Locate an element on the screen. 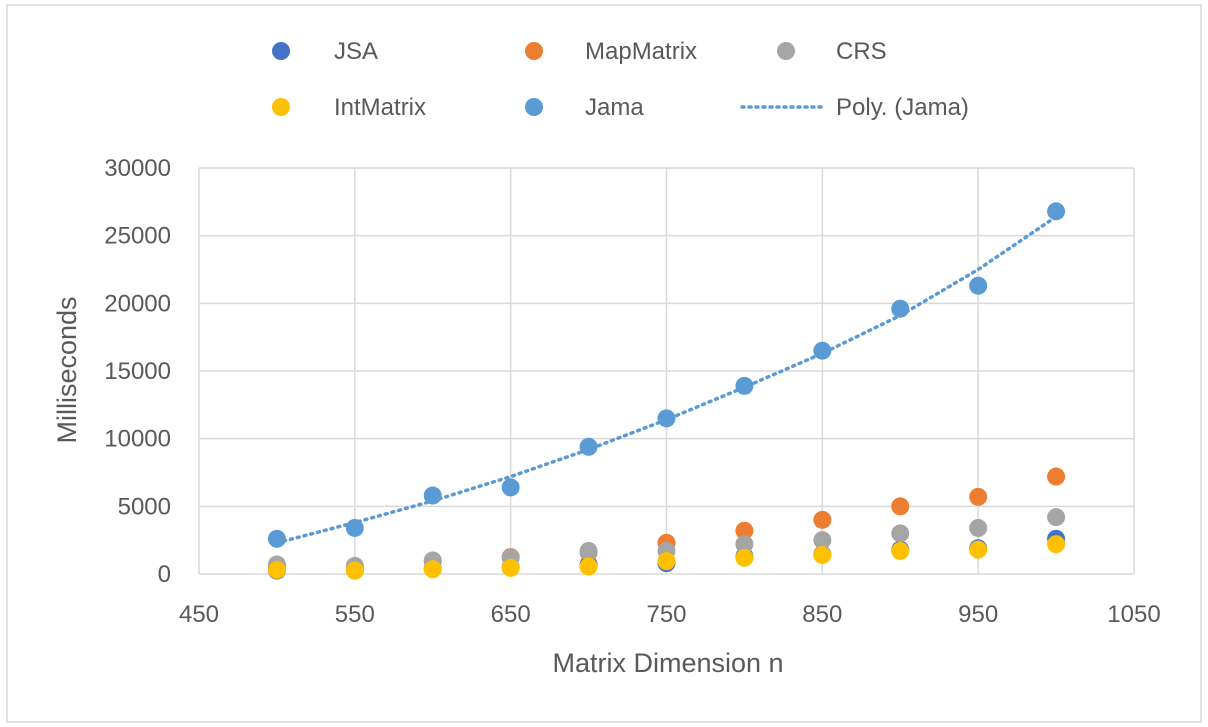 The width and height of the screenshot is (1208, 727). x-tick-label: 650 is located at coordinates (511, 614).